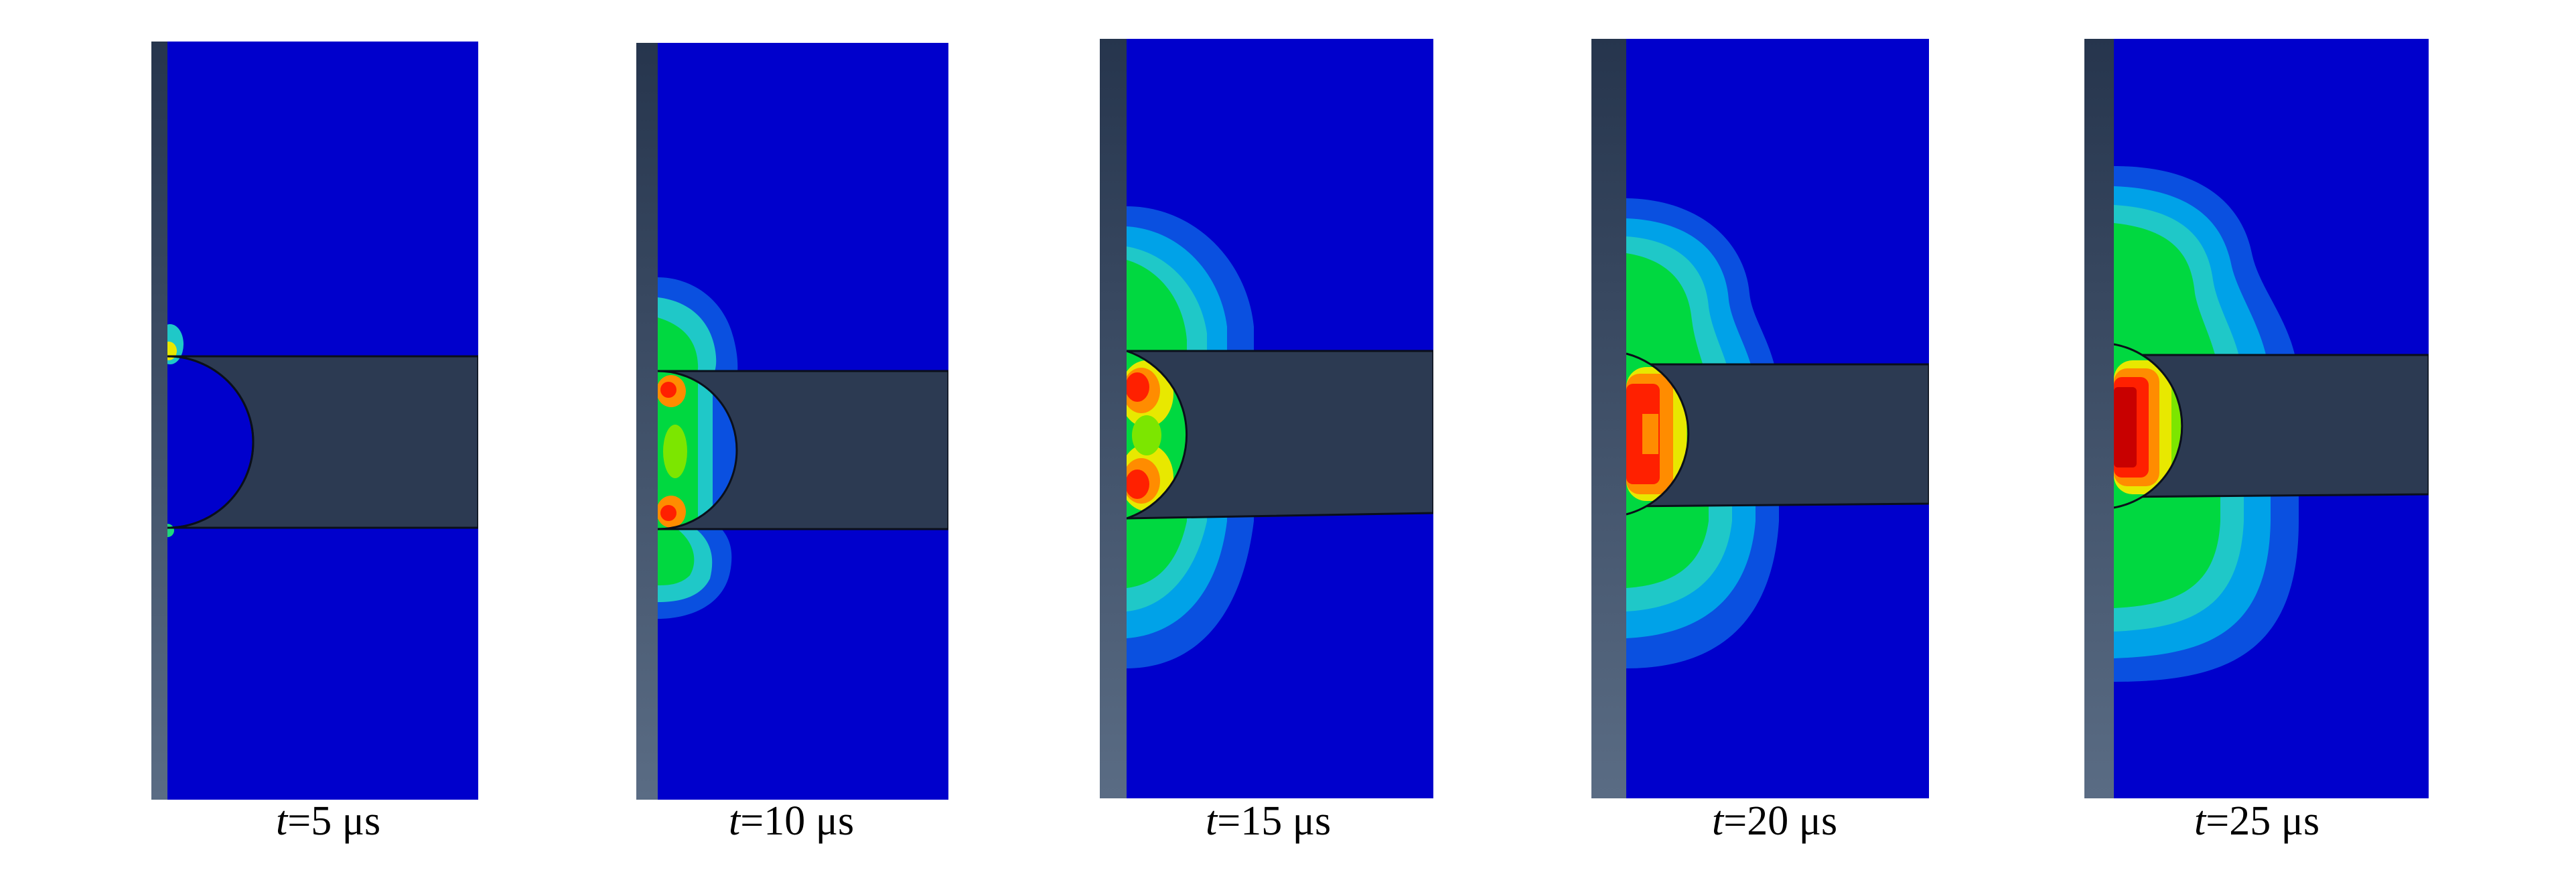 The image size is (2576, 870). What do you see at coordinates (1274, 821) in the screenshot?
I see `time-value: =15 μs` at bounding box center [1274, 821].